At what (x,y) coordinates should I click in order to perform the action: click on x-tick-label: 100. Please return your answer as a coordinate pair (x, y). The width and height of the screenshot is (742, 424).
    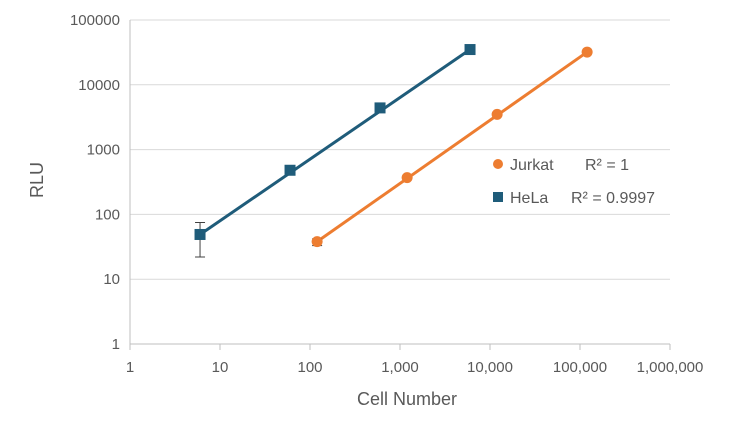
    Looking at the image, I should click on (309, 367).